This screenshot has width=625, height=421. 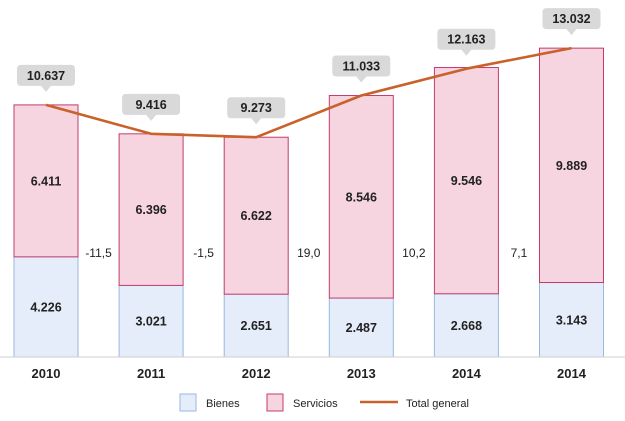 I want to click on legend-label-bienes: Bienes, so click(x=223, y=404).